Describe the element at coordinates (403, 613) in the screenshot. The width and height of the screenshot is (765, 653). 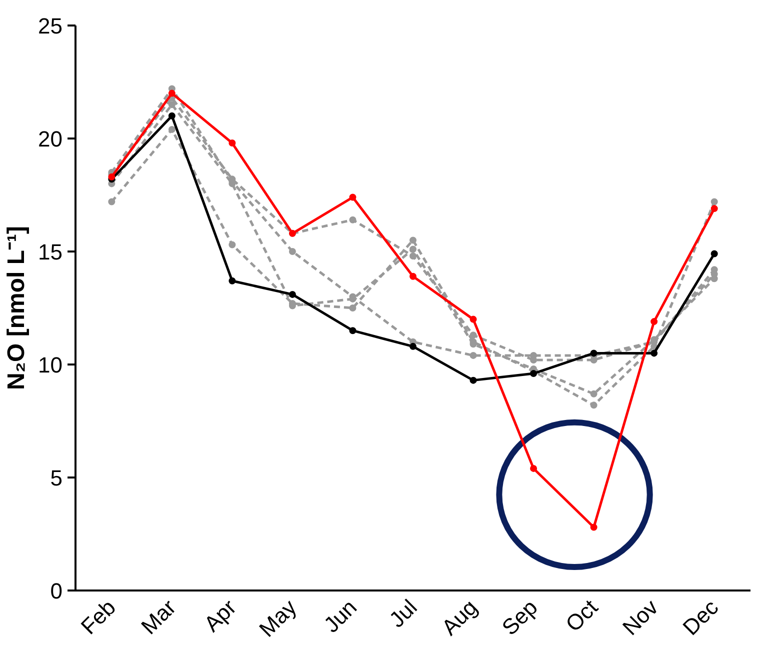
I see `x-tick-label: Jul` at that location.